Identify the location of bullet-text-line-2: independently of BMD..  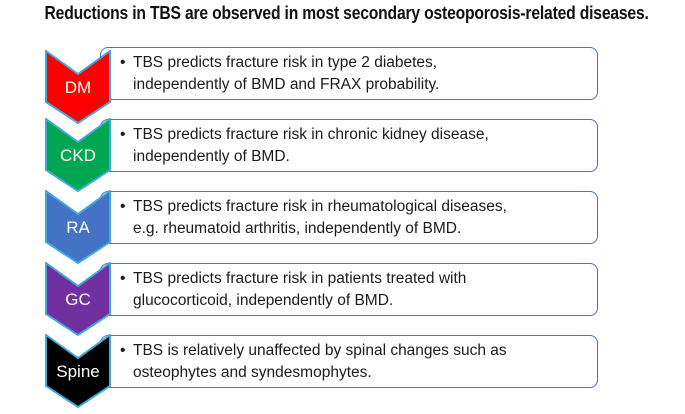
(211, 156).